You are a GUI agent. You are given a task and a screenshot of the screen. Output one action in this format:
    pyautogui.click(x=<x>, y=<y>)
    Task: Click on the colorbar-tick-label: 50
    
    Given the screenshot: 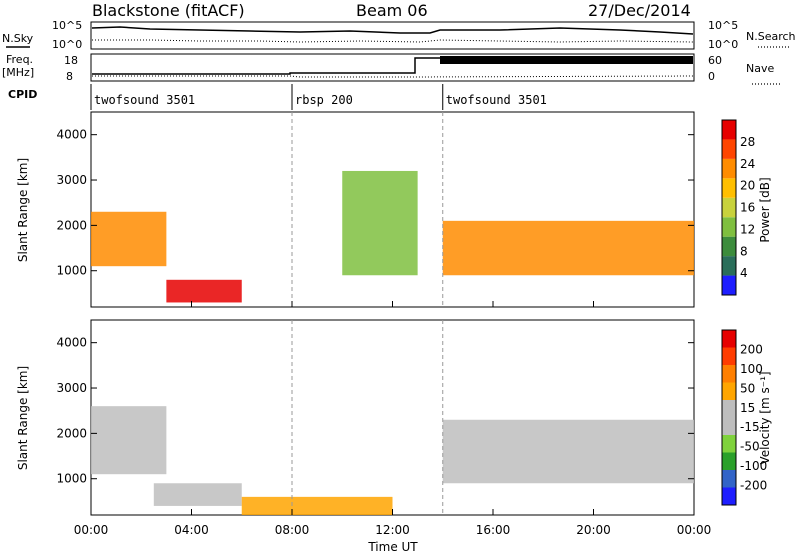 What is the action you would take?
    pyautogui.click(x=747, y=388)
    